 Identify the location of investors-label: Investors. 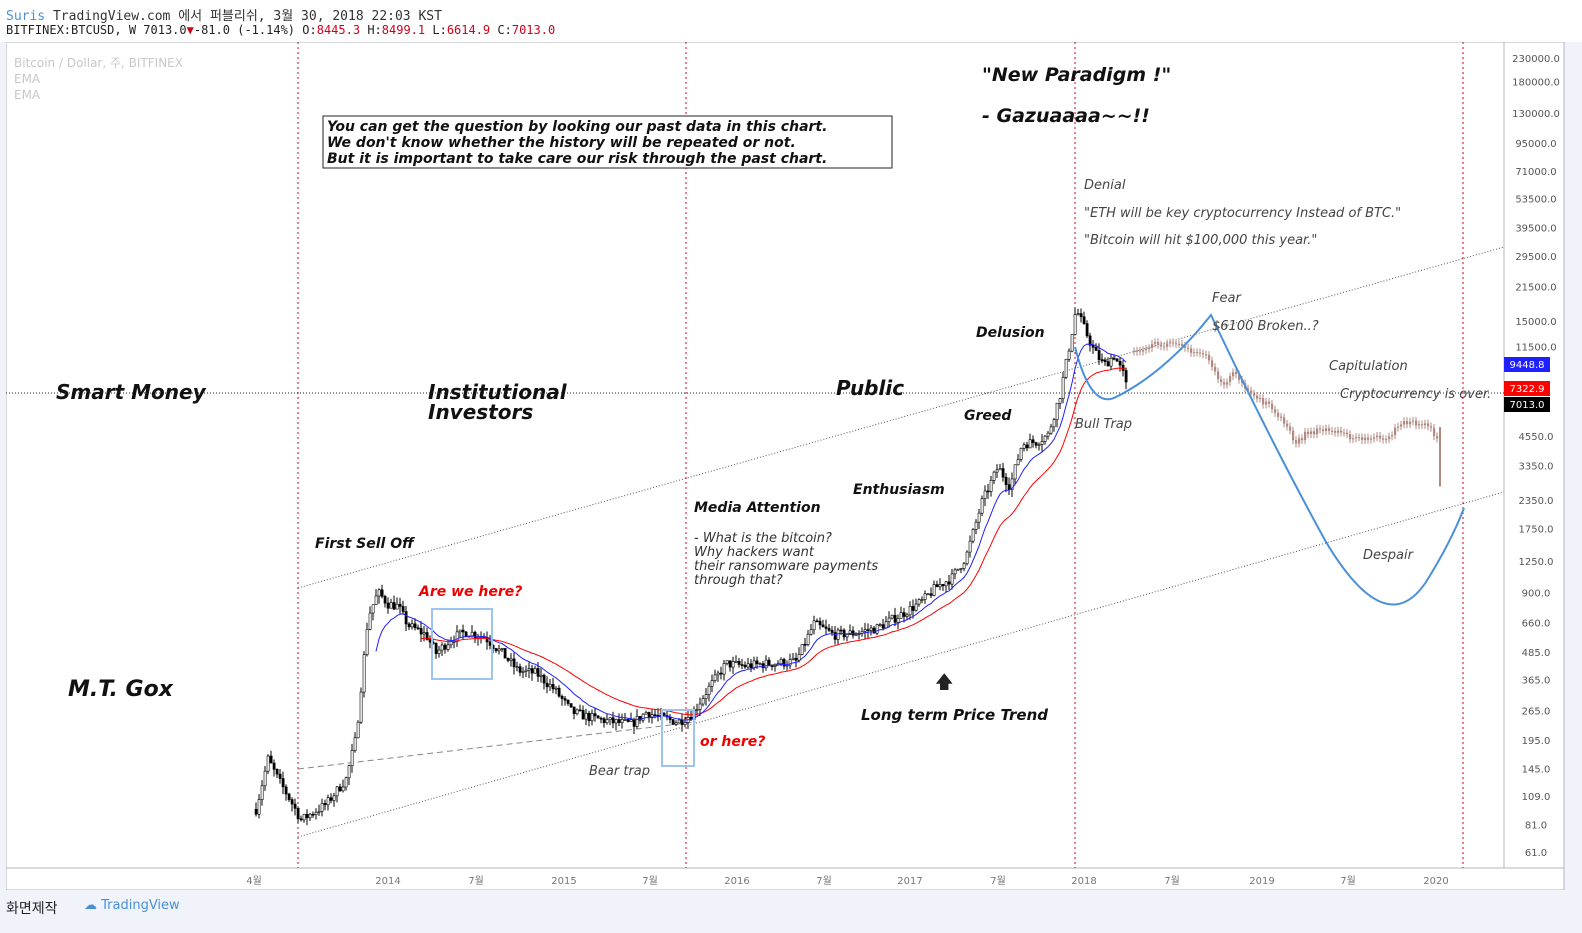
(480, 412).